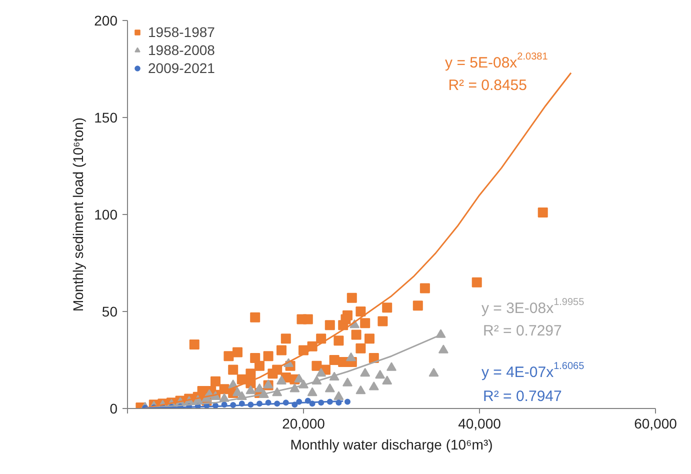  Describe the element at coordinates (488, 85) in the screenshot. I see `annotation: R² = 0.8455` at that location.